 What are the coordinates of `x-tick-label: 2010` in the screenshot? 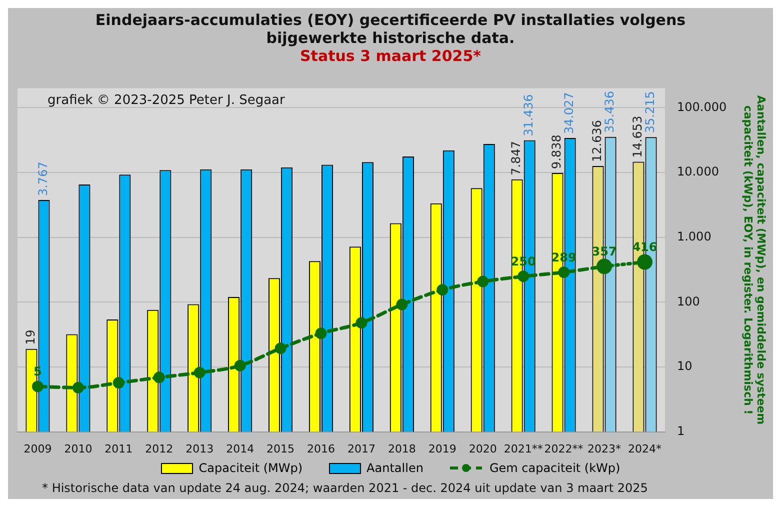 It's located at (78, 449).